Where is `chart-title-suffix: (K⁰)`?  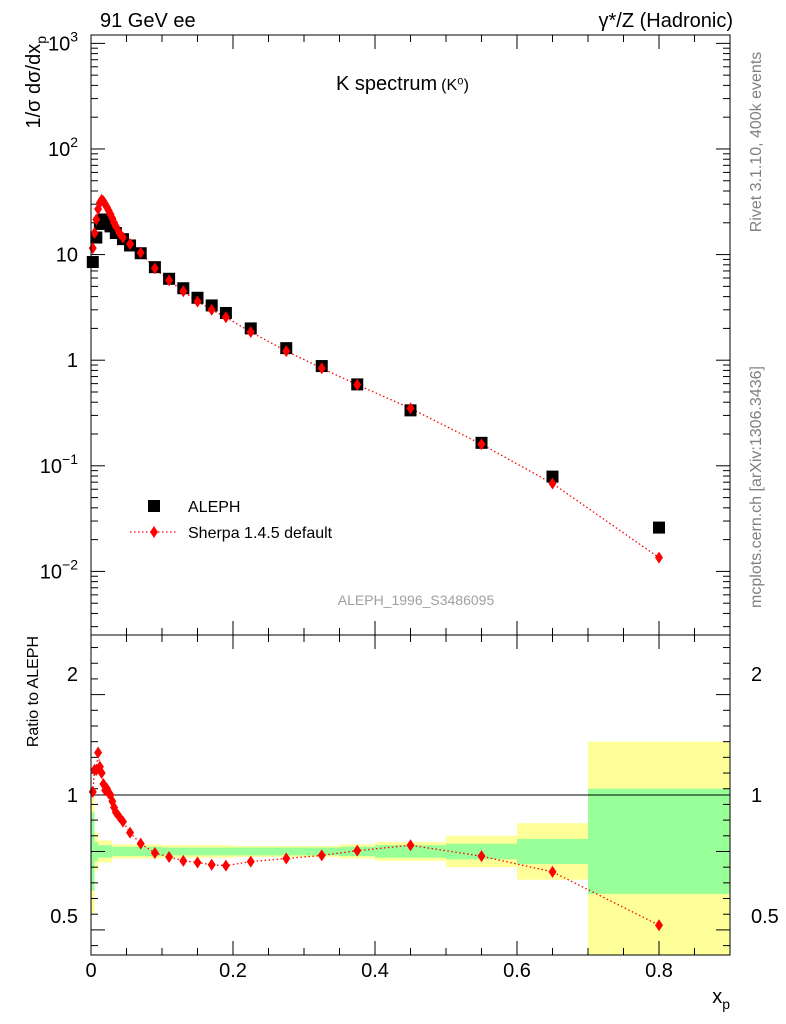
chart-title-suffix: (K⁰) is located at coordinates (455, 85).